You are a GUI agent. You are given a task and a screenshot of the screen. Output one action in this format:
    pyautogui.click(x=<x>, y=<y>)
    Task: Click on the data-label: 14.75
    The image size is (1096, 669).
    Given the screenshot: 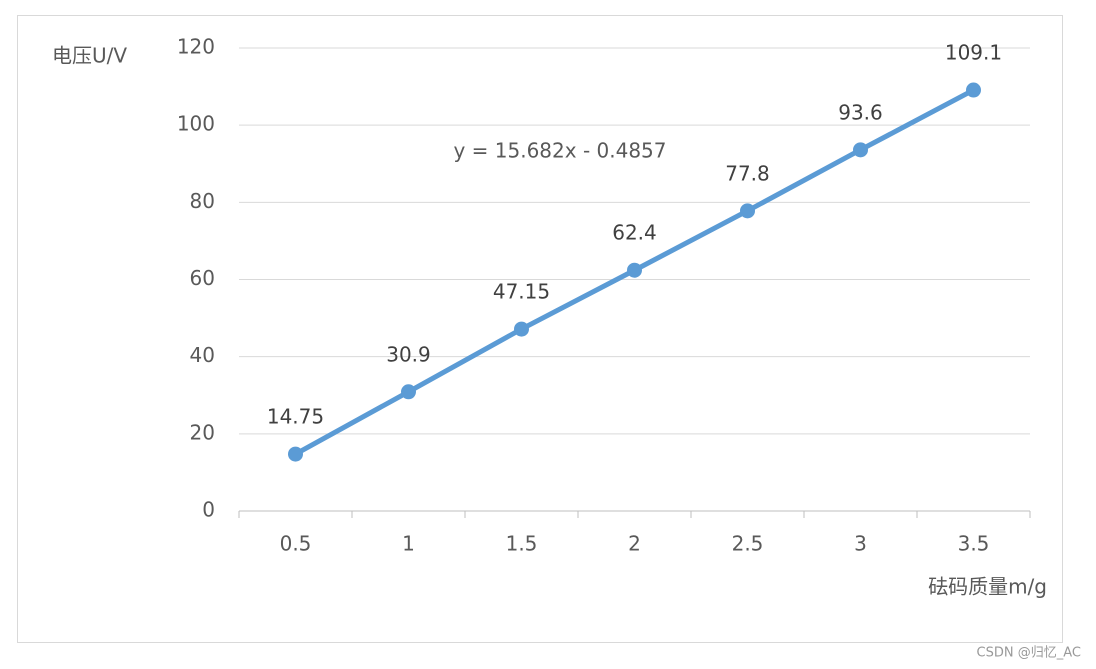 What is the action you would take?
    pyautogui.click(x=295, y=417)
    